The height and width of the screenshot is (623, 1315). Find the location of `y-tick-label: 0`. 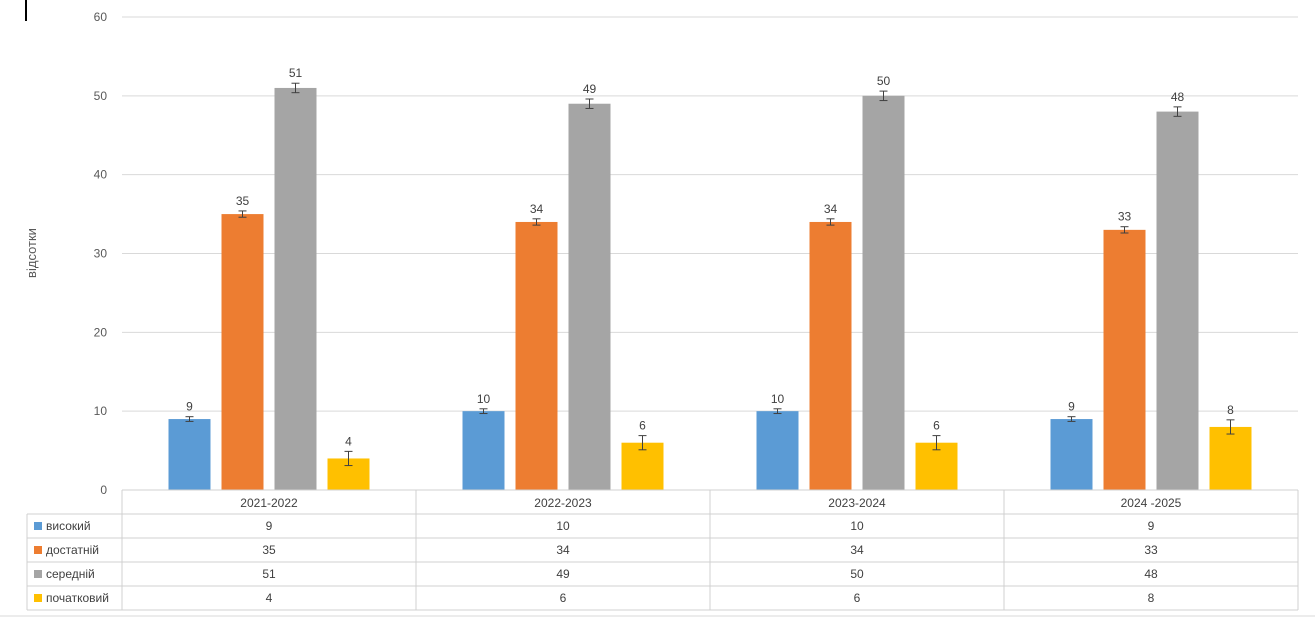

y-tick-label: 0 is located at coordinates (103, 490).